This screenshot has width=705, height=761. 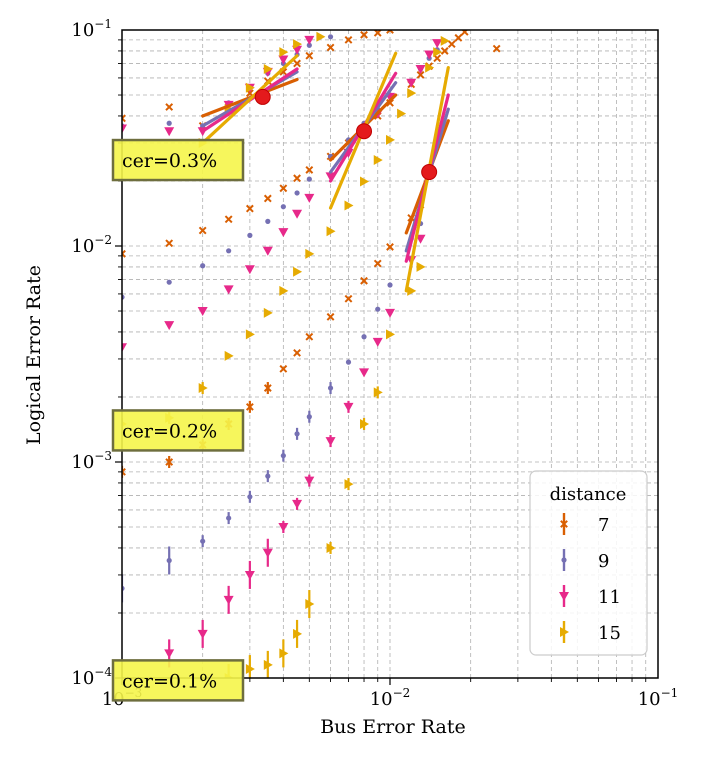 I want to click on legend-label: 9, so click(x=603, y=561).